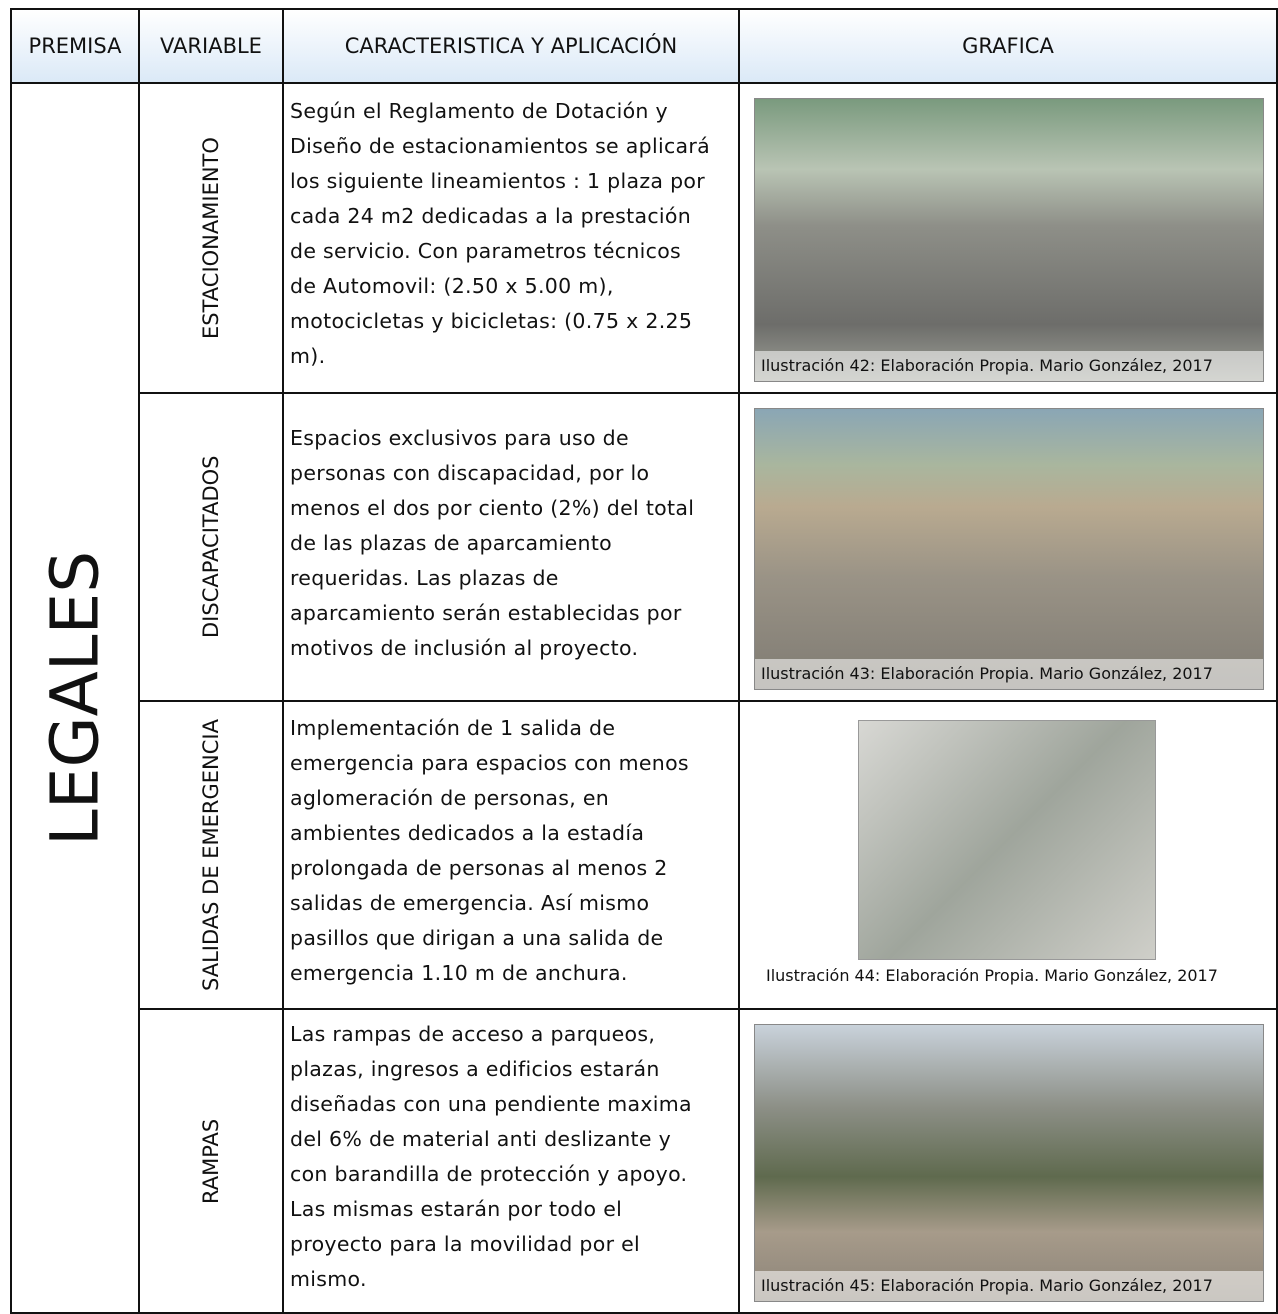  I want to click on text-line: motivos de inclusión al proyecto., so click(464, 647).